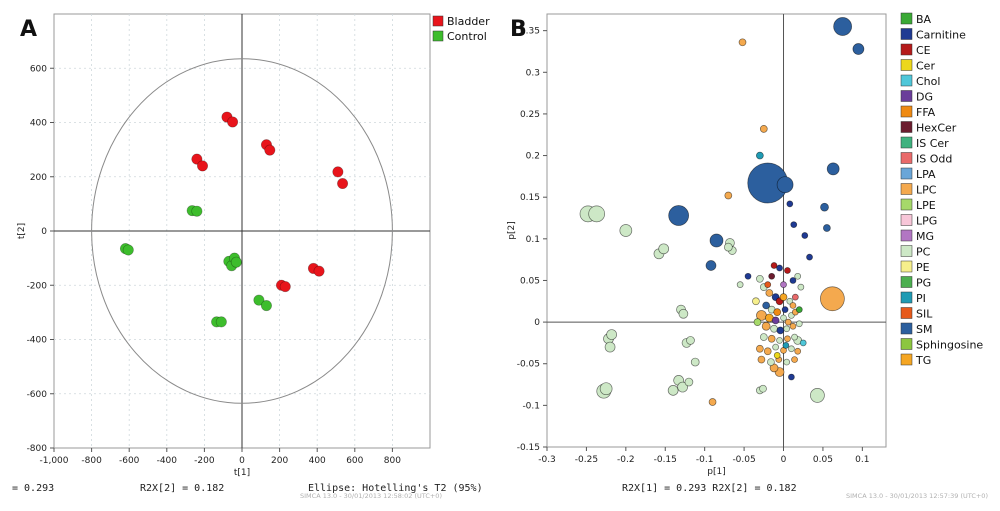 Image resolution: width=1000 pixels, height=511 pixels. Describe the element at coordinates (167, 461) in the screenshot. I see `x-tick-label: -400` at that location.